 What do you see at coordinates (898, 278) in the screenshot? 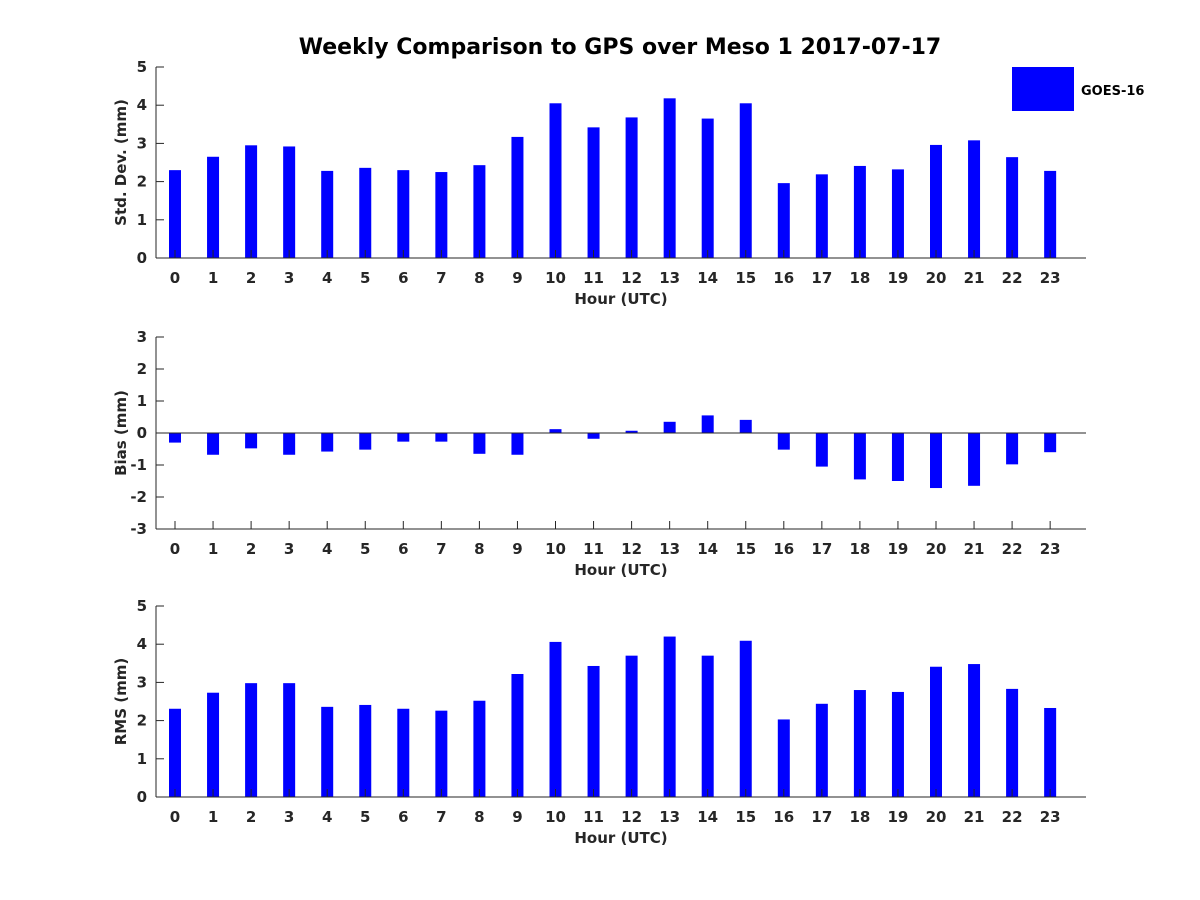
I see `x-tick-label: 19` at bounding box center [898, 278].